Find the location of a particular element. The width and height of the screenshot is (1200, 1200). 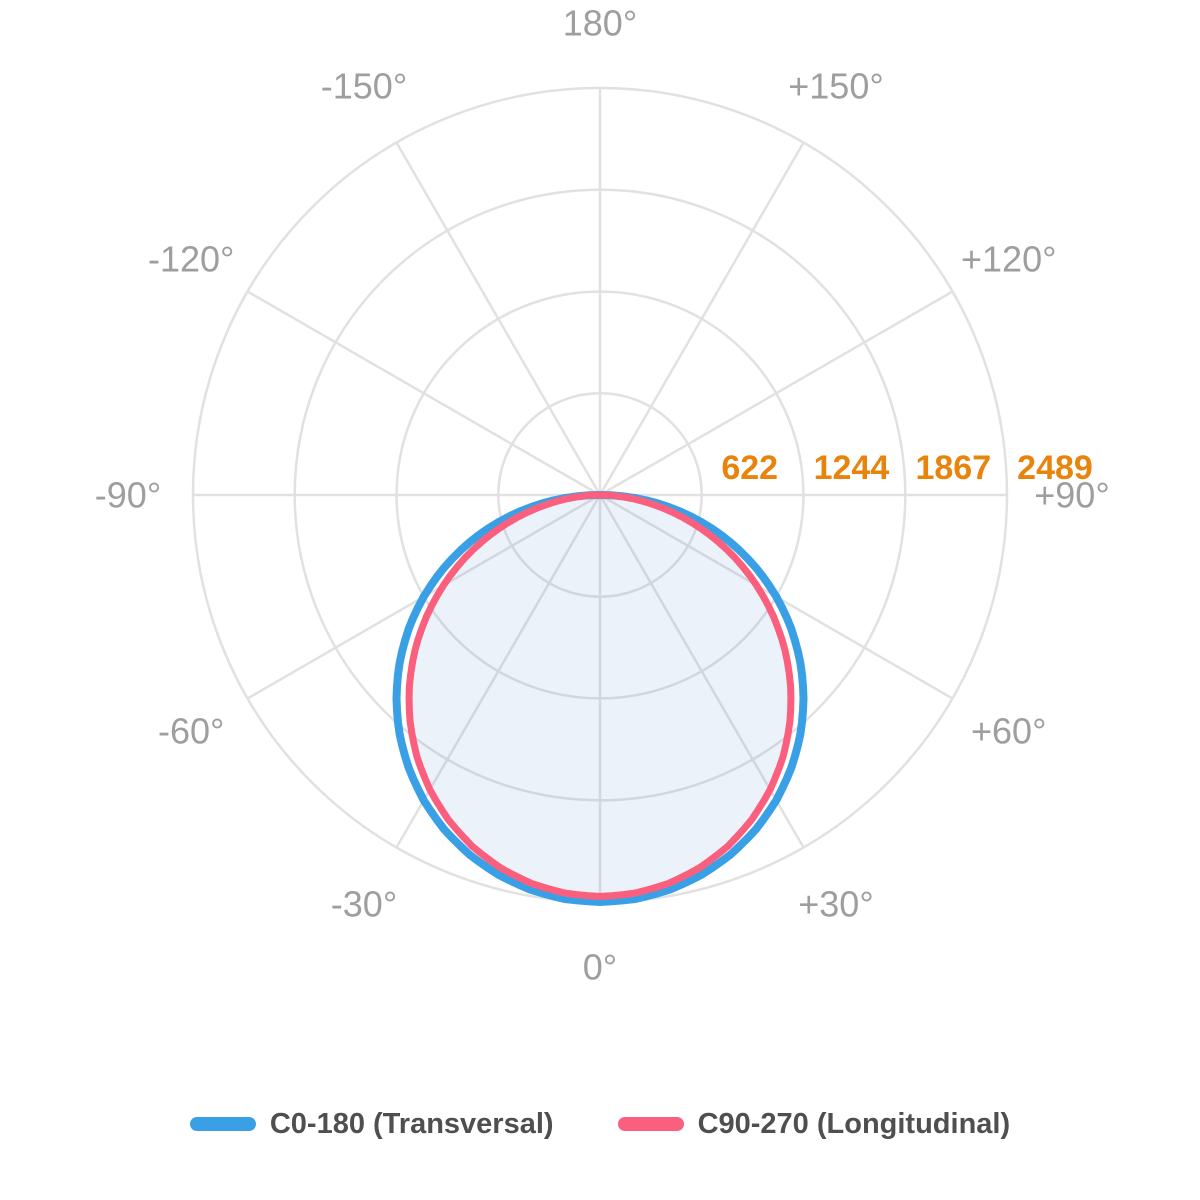

angle-tick-label: 0° is located at coordinates (600, 967).